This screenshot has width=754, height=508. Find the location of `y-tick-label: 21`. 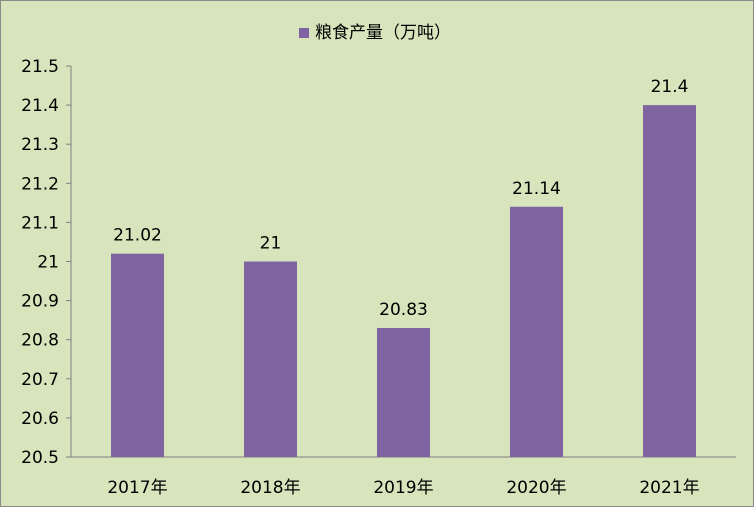

y-tick-label: 21 is located at coordinates (48, 263).